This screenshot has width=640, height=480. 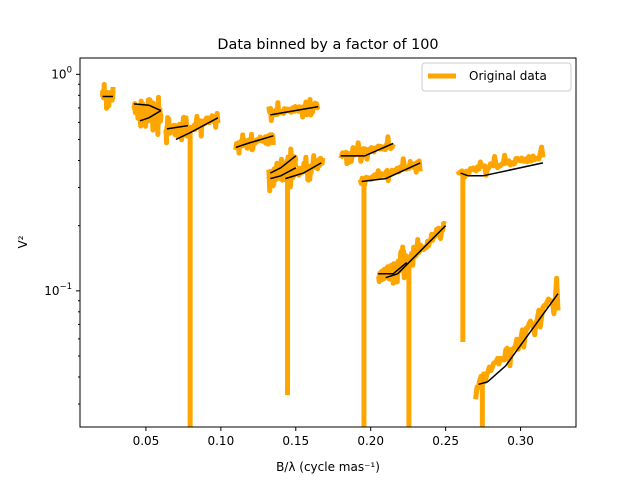 I want to click on y-tick-label: 10⁰, so click(x=61, y=73).